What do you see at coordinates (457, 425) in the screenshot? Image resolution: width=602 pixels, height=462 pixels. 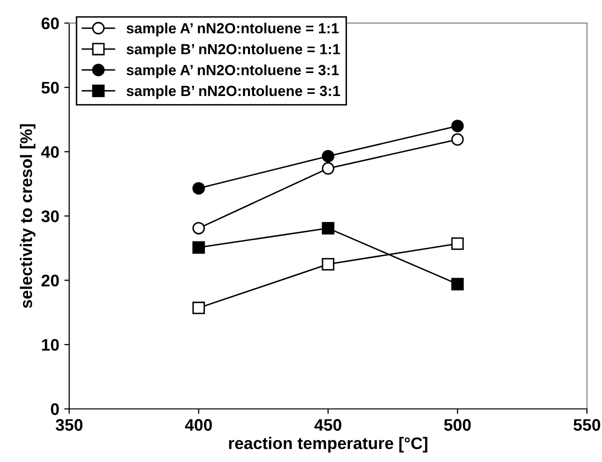 I see `x-tick-label: 500` at bounding box center [457, 425].